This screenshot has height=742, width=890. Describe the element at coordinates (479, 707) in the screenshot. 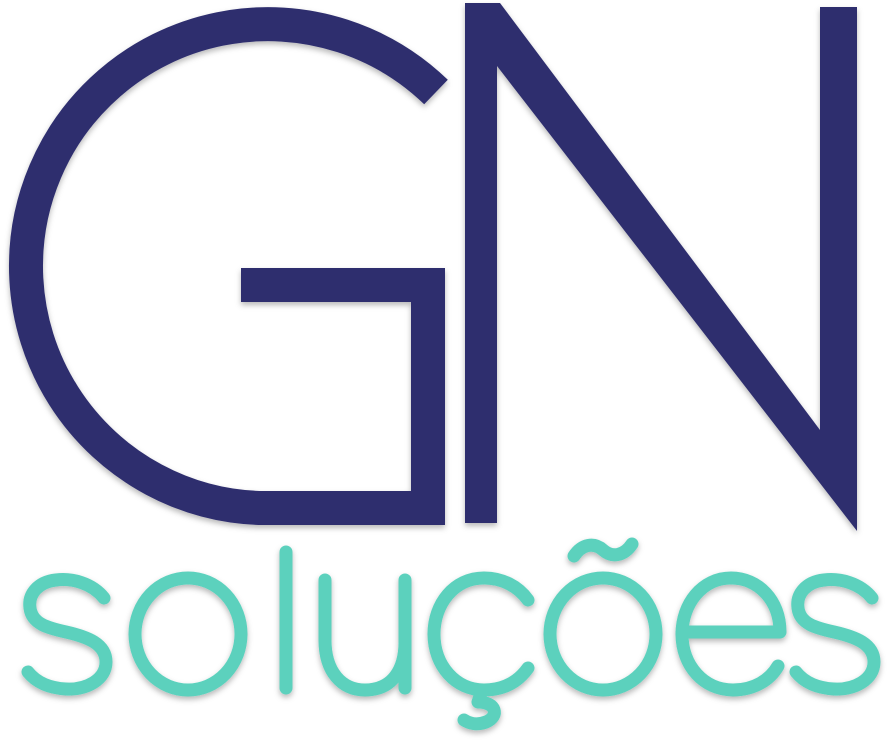

I see `wordmark-cedilla` at that location.